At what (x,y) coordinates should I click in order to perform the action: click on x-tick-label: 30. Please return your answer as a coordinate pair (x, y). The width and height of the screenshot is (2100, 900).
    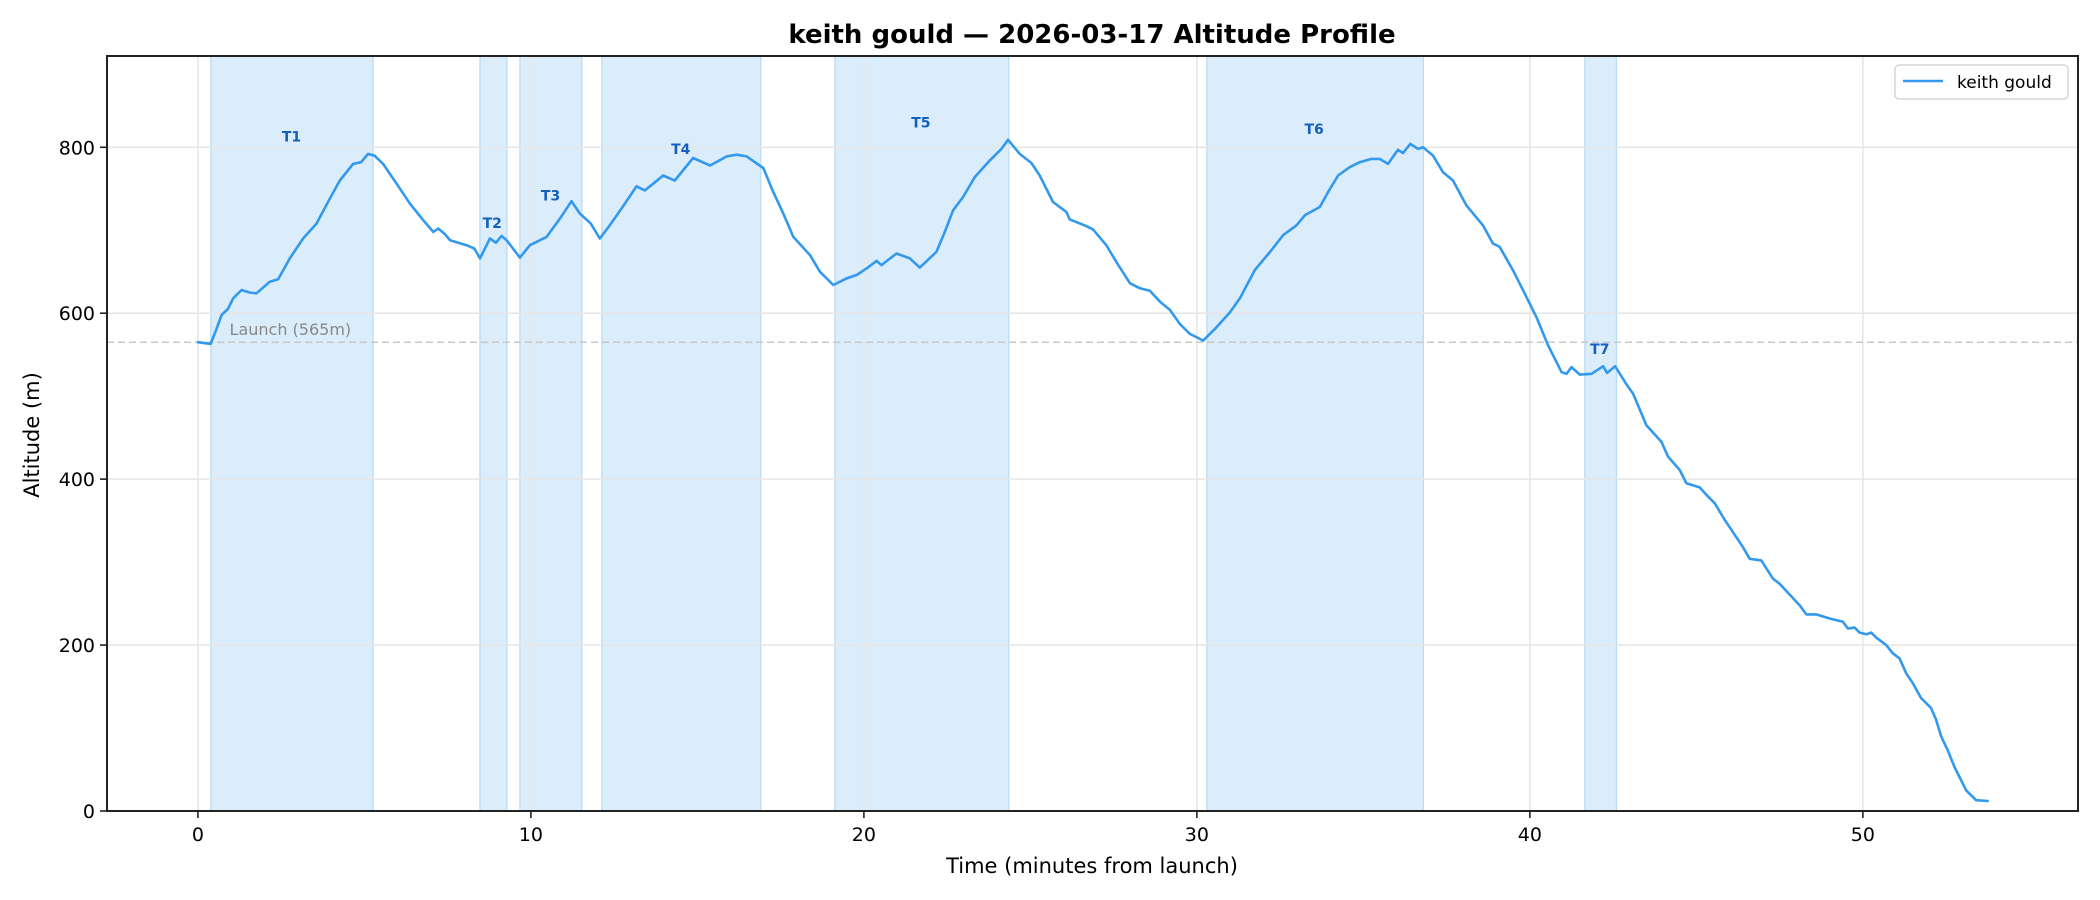
    Looking at the image, I should click on (1197, 835).